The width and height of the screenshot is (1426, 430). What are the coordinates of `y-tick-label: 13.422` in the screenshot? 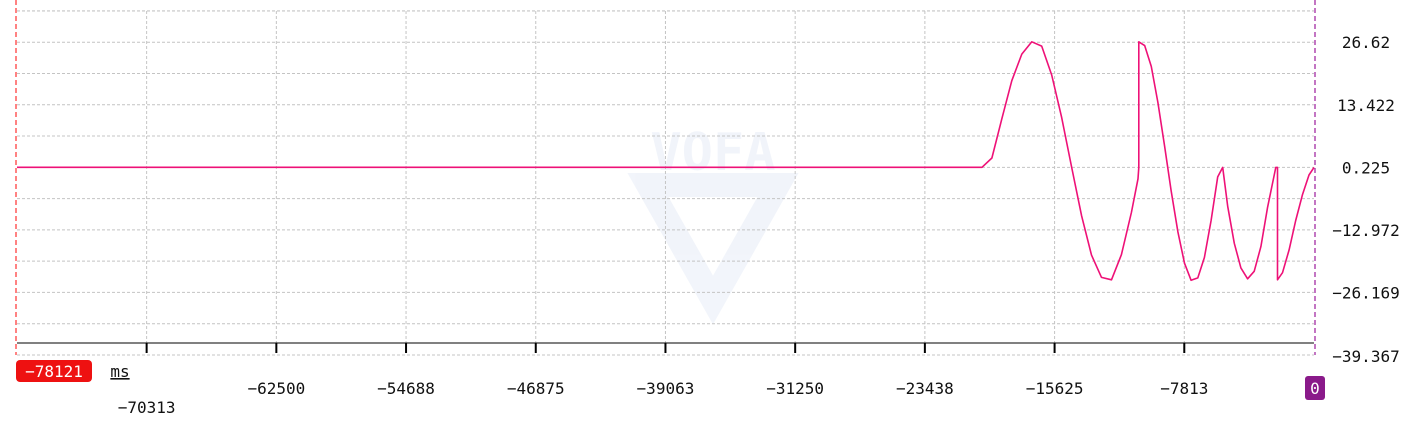 It's located at (1366, 105).